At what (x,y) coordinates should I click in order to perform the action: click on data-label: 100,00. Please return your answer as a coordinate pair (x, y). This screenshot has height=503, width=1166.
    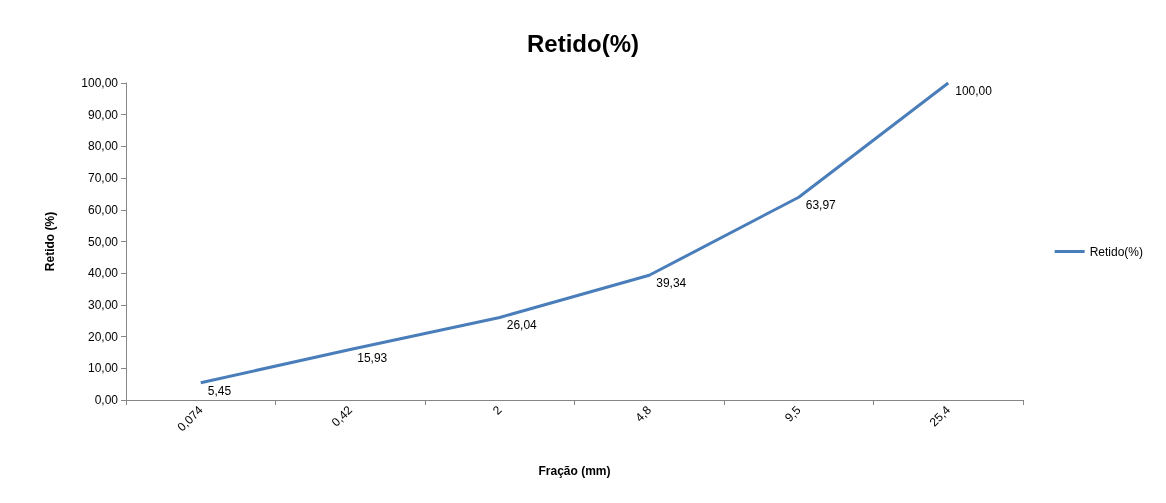
    Looking at the image, I should click on (974, 91).